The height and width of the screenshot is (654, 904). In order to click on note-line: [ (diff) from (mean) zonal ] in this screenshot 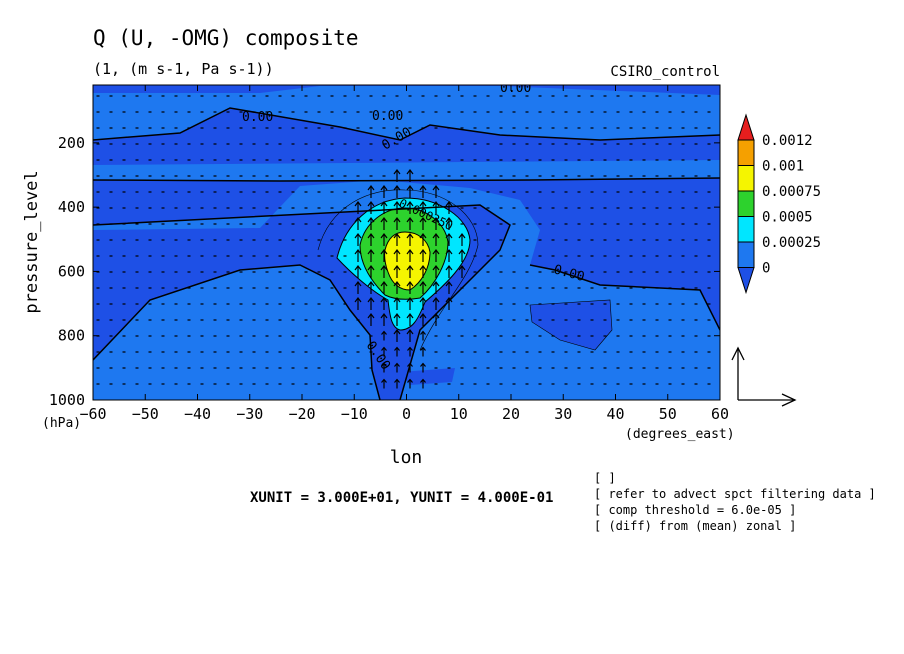, I will do `click(695, 526)`.